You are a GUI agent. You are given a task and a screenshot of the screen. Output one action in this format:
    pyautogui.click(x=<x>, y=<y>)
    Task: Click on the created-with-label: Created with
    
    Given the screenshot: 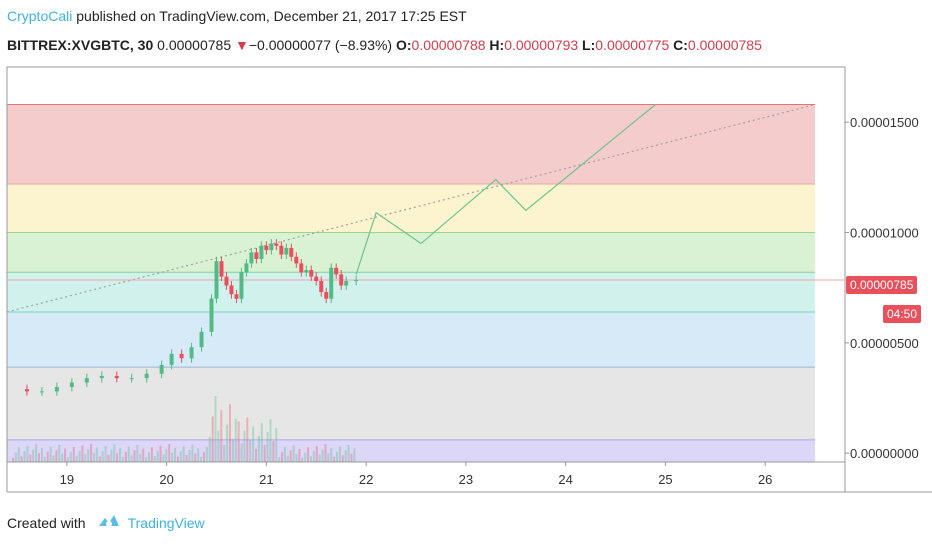 What is the action you would take?
    pyautogui.click(x=46, y=522)
    